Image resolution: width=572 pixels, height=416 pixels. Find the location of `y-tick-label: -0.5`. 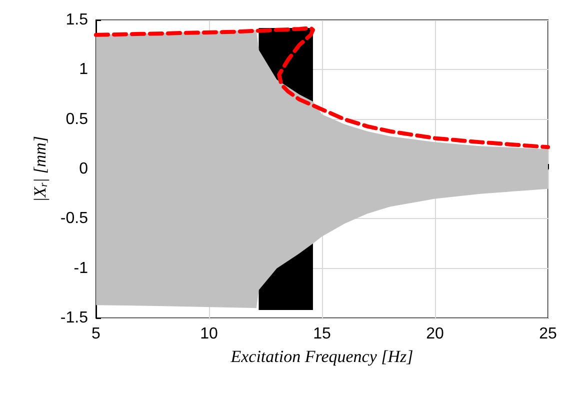

y-tick-label: -0.5 is located at coordinates (74, 219).